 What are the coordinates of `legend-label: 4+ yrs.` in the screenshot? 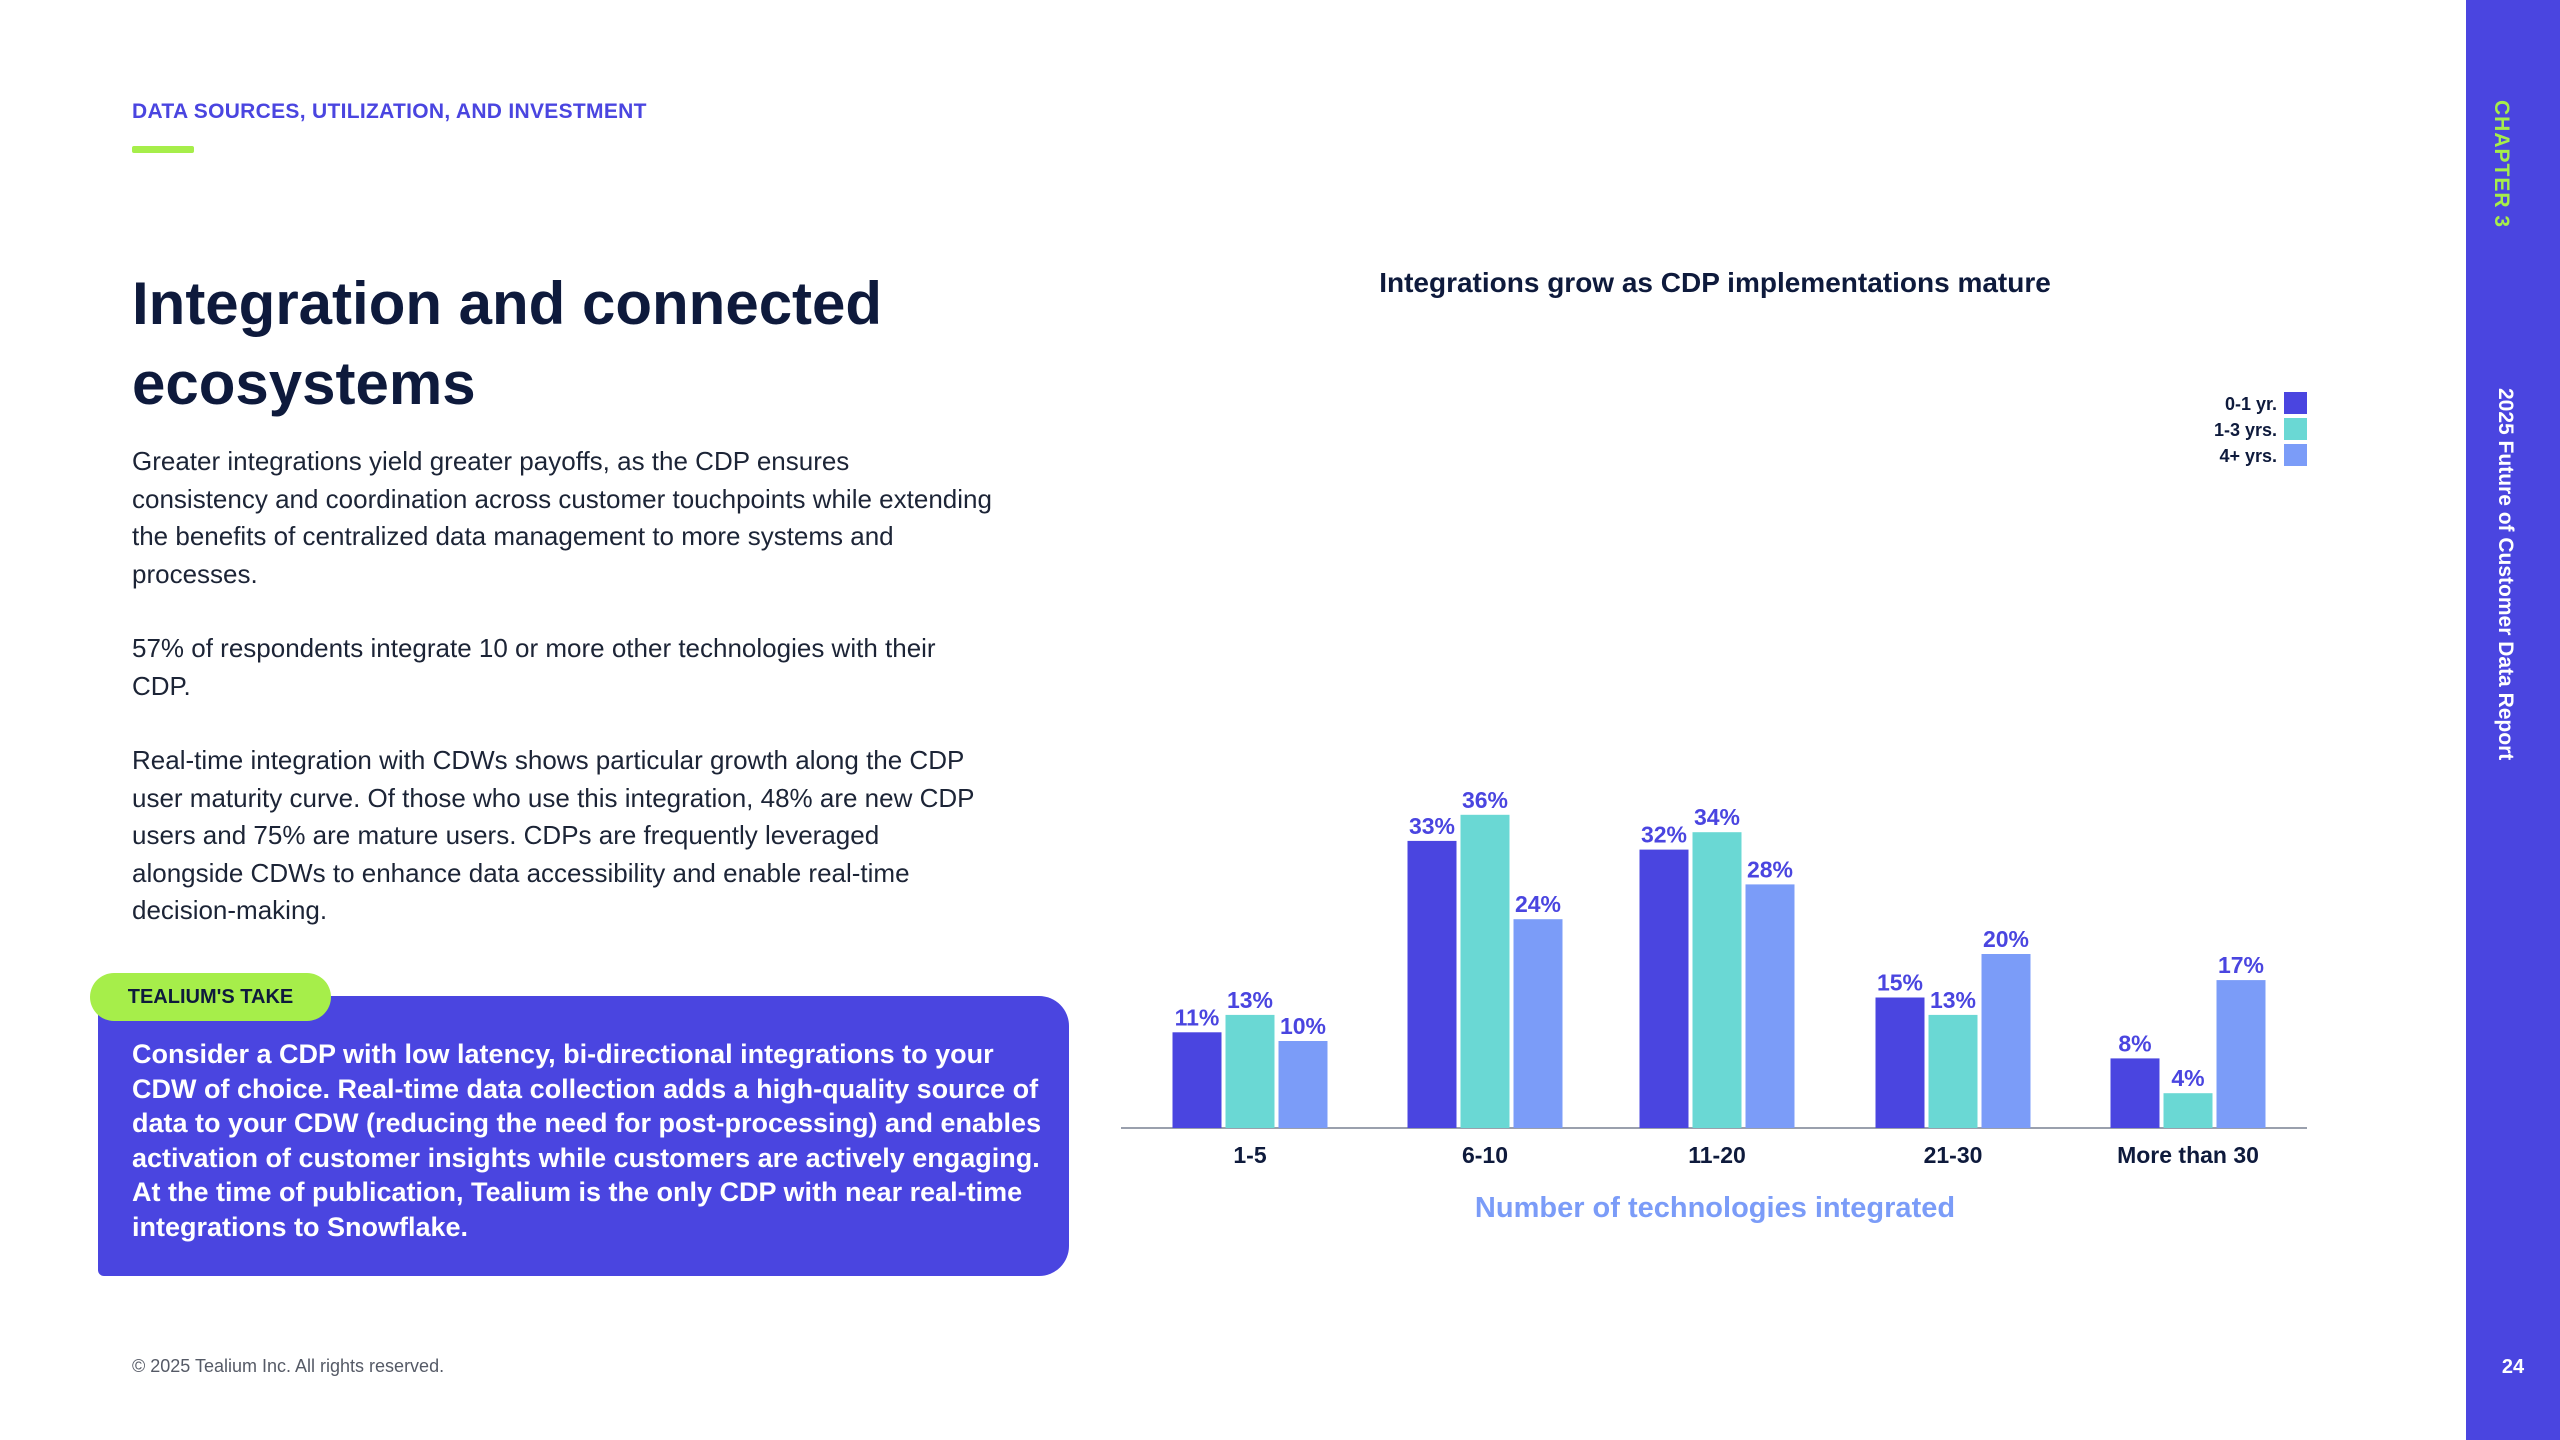 It's located at (2248, 456).